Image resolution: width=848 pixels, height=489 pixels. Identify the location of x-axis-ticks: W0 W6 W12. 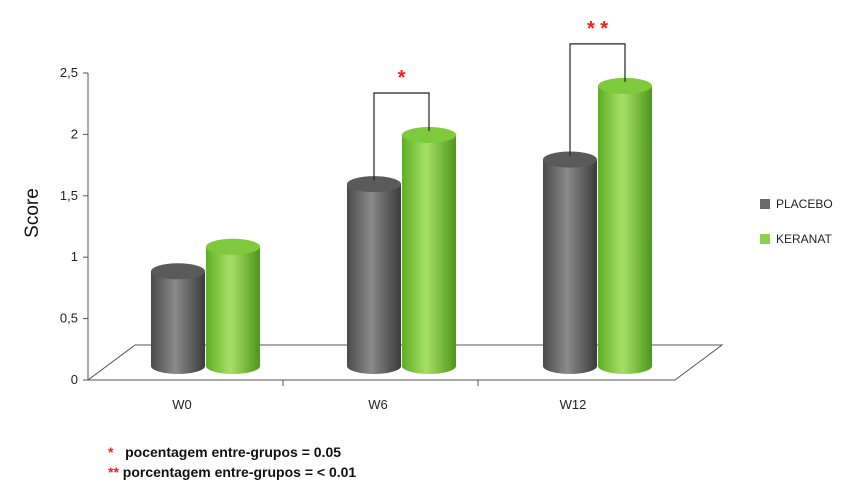
(379, 396).